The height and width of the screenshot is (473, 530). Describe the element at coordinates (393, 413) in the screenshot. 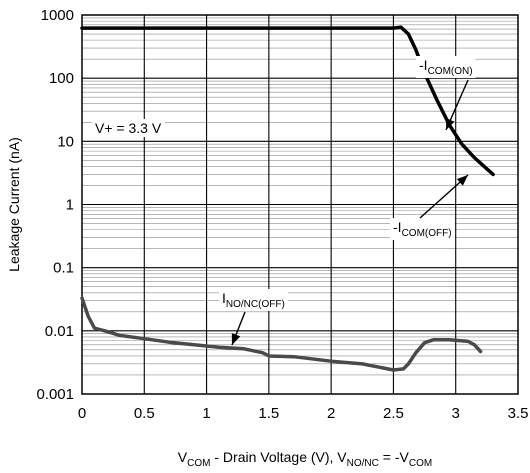

I see `x-tick-label: 2.5` at that location.